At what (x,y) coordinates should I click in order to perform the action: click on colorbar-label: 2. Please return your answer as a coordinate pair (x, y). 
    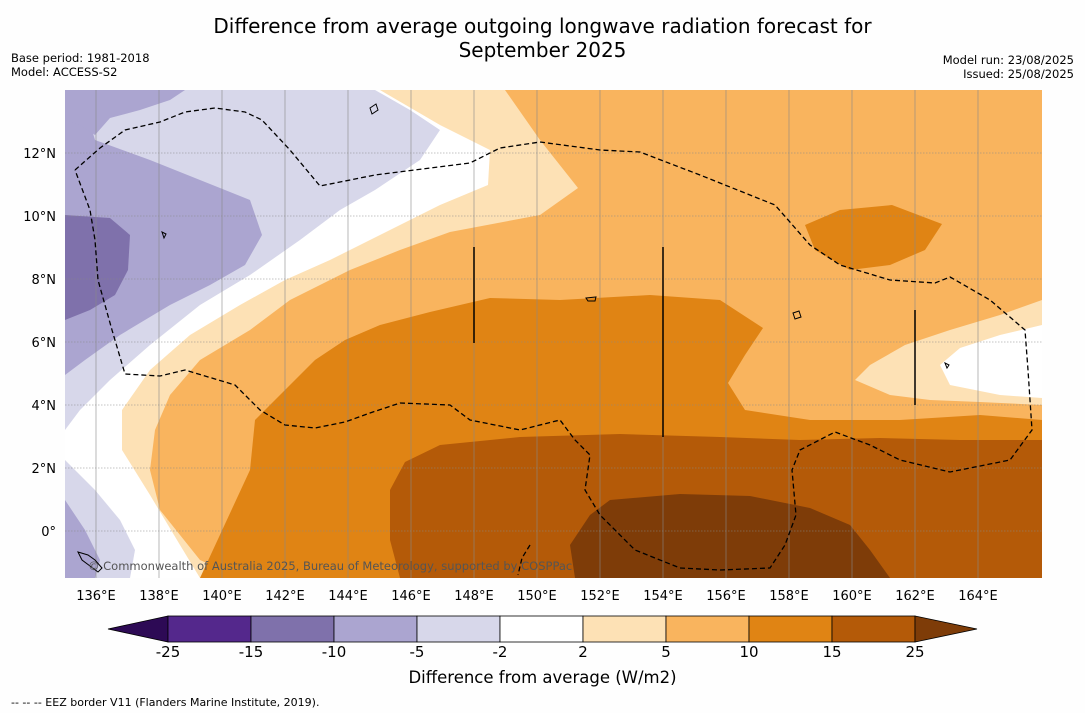
    Looking at the image, I should click on (583, 652).